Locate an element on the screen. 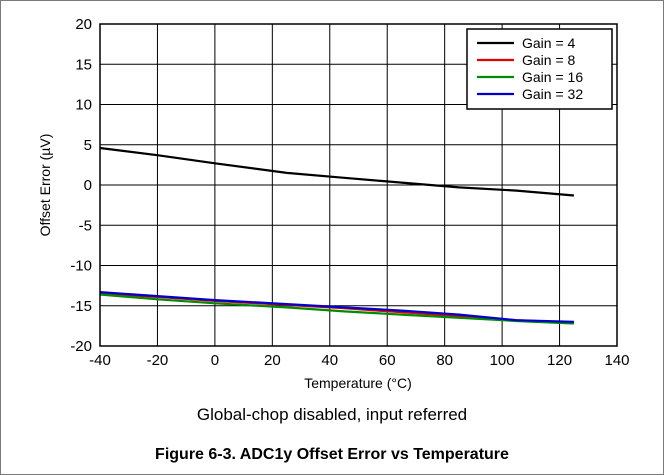  y-tick-label: 10 is located at coordinates (83, 105).